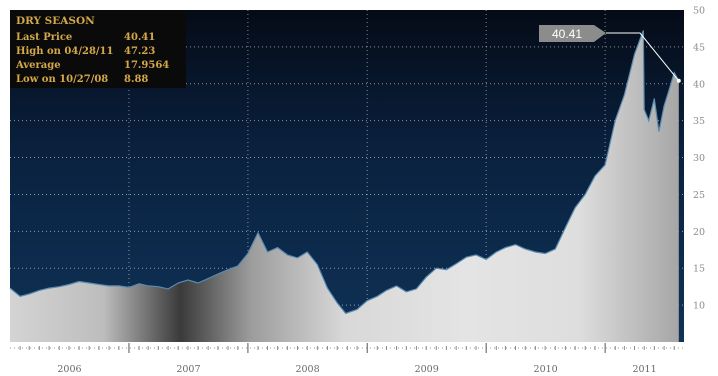  Describe the element at coordinates (699, 11) in the screenshot. I see `y-tick-label: 50` at that location.